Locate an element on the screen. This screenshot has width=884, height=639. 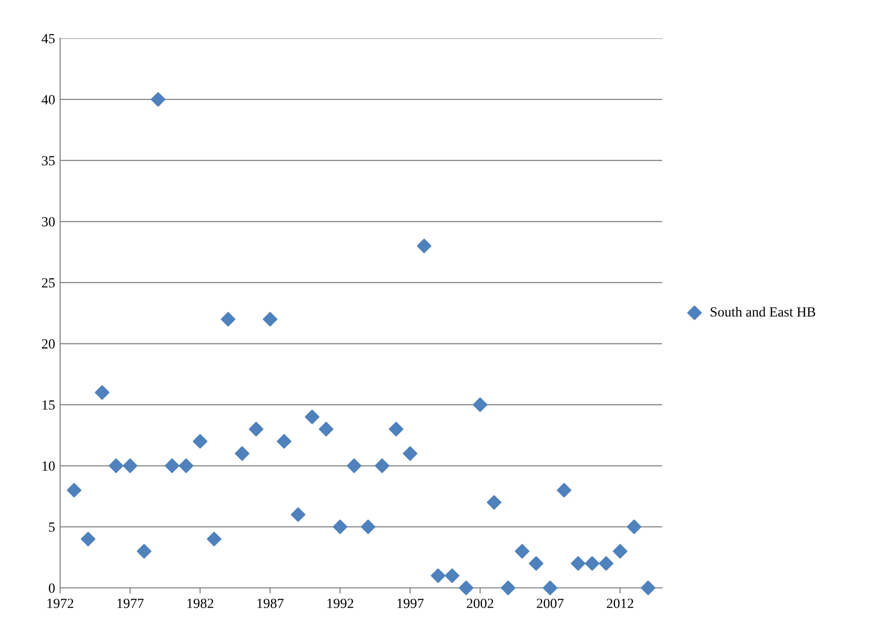
x-tick-label: 2002 is located at coordinates (480, 603).